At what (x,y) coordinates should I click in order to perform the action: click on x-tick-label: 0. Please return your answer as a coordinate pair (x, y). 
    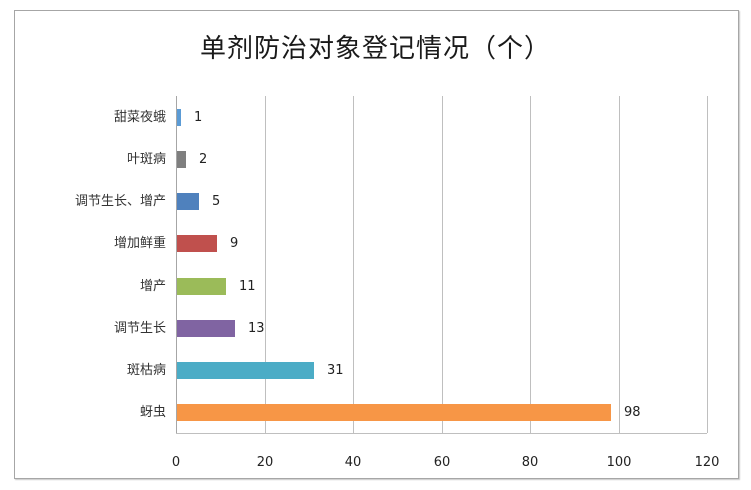
    Looking at the image, I should click on (176, 462).